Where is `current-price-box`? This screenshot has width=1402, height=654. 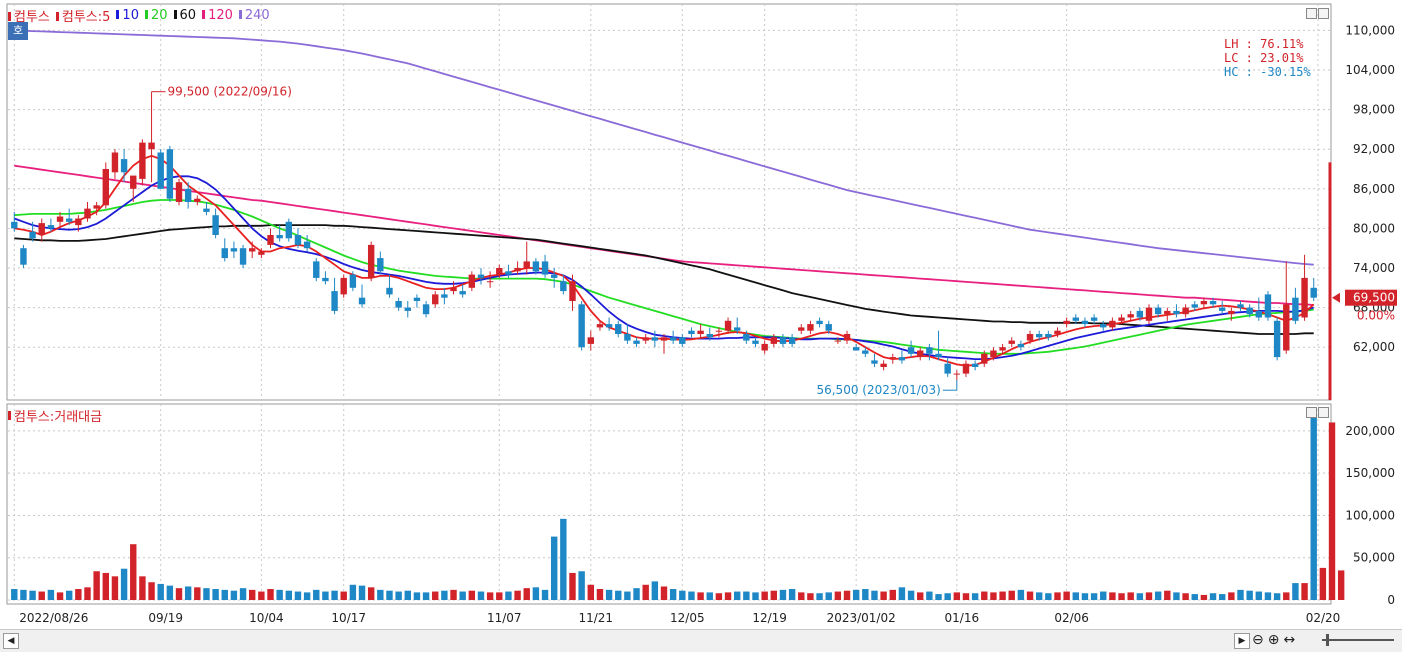 current-price-box is located at coordinates (1371, 297).